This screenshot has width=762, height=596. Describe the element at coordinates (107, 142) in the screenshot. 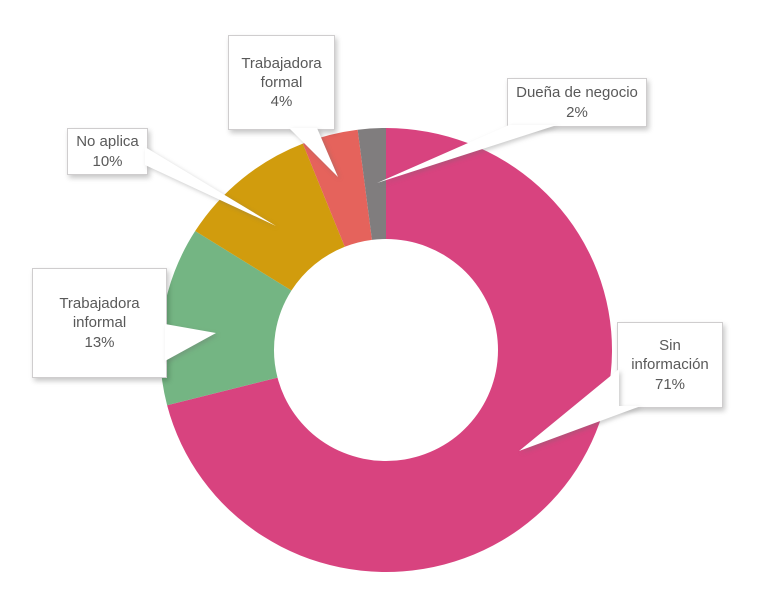

I see `callout-label: No aplica` at that location.